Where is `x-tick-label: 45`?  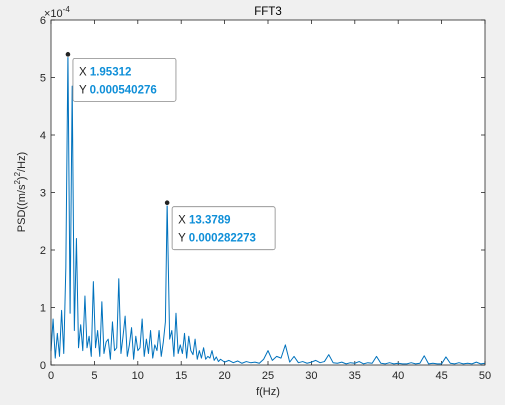
x-tick-label: 45 is located at coordinates (441, 376).